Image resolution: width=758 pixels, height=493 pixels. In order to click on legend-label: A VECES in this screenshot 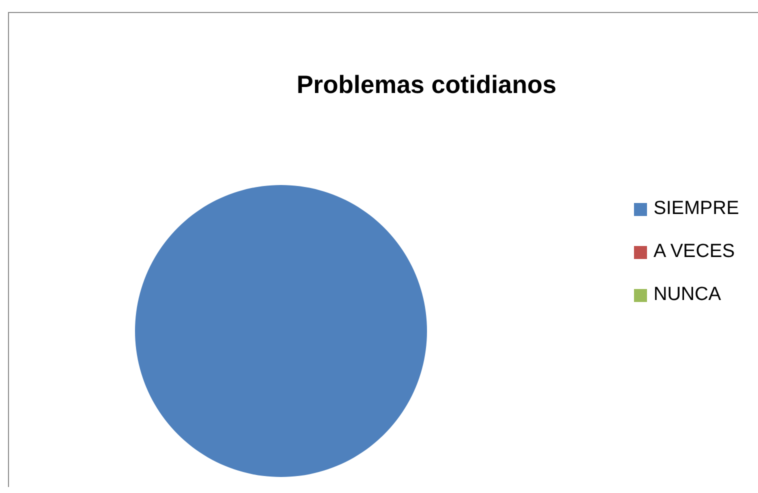, I will do `click(694, 252)`.